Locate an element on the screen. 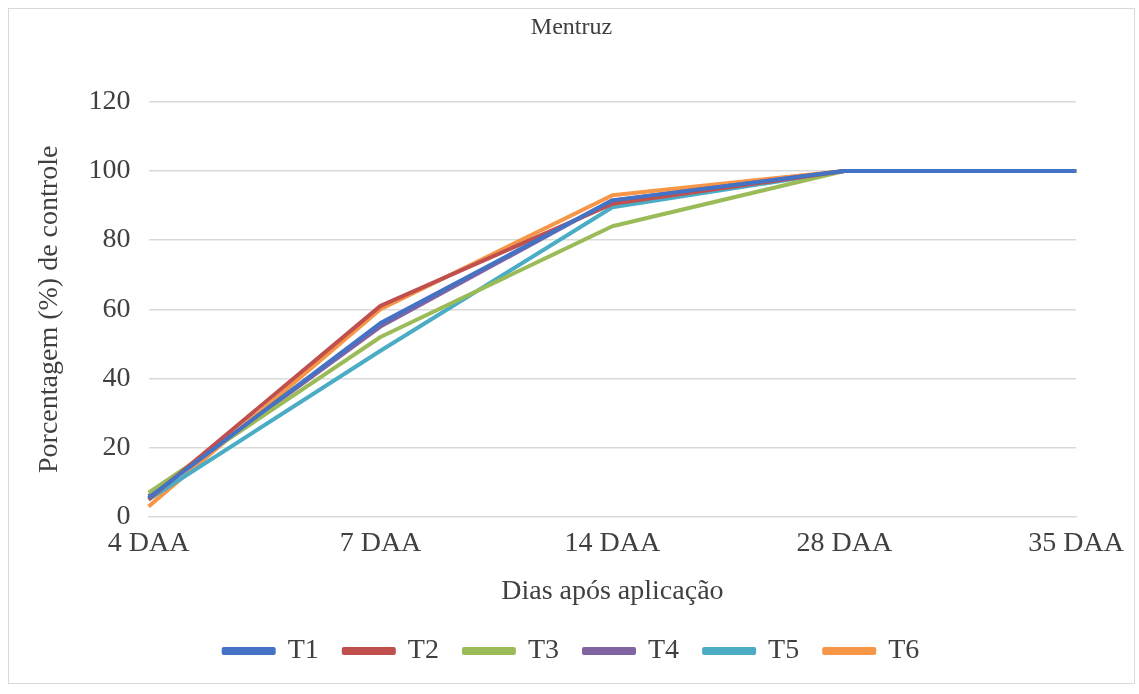 This screenshot has height=694, width=1139. x-tick-label: 14 DAA is located at coordinates (612, 541).